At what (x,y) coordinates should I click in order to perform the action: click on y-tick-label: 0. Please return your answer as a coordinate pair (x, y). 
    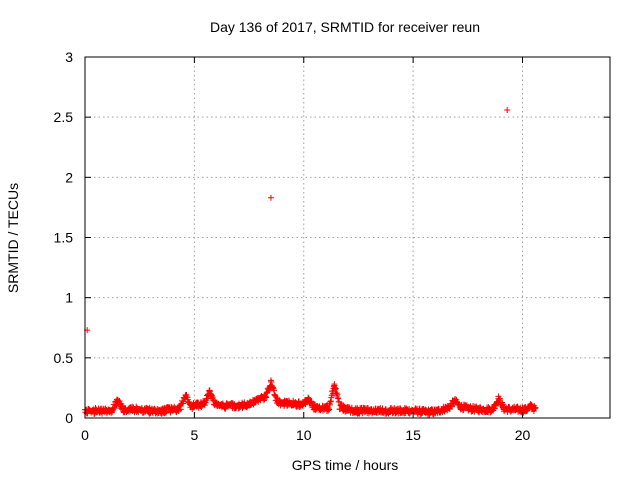
    Looking at the image, I should click on (69, 418).